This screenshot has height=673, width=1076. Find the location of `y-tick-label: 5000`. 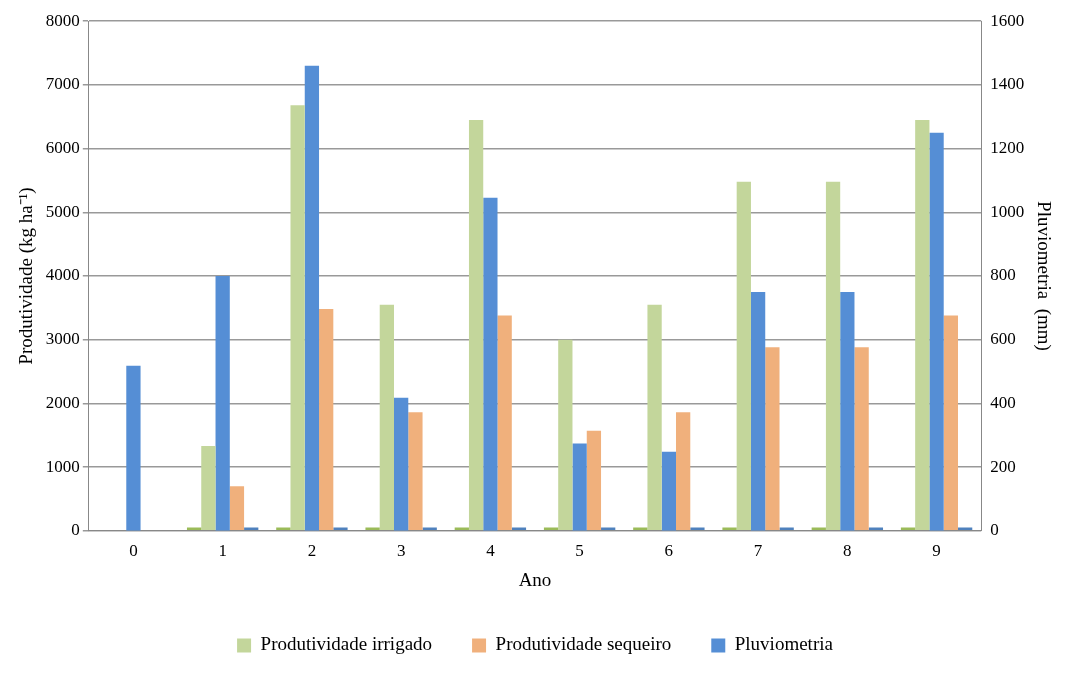

y-tick-label: 5000 is located at coordinates (62, 211).